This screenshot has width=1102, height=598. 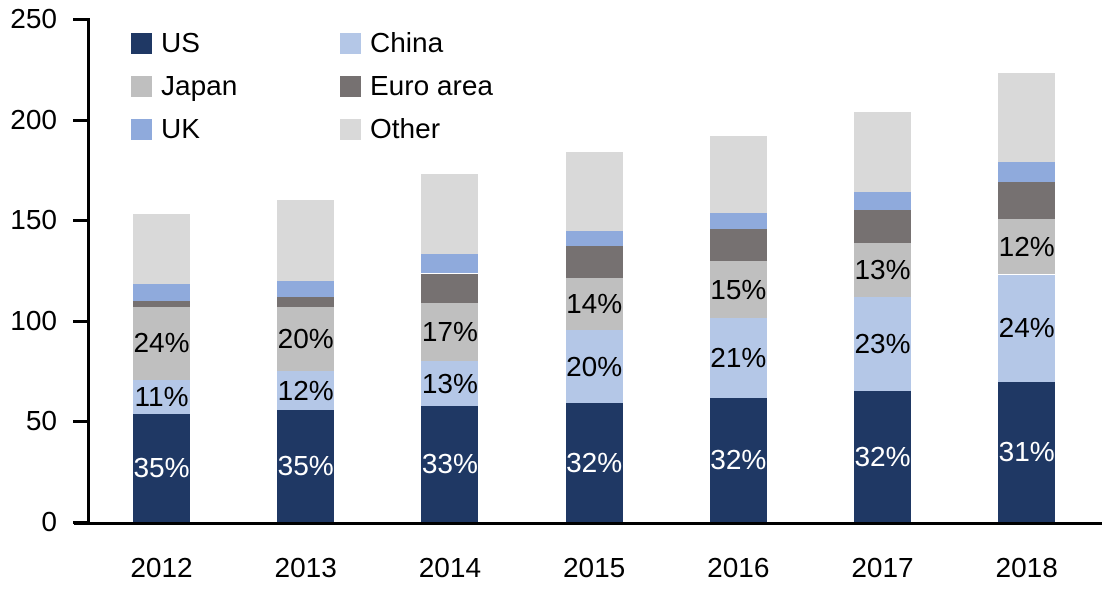 I want to click on legend-swatch-euro-area, so click(x=350, y=86).